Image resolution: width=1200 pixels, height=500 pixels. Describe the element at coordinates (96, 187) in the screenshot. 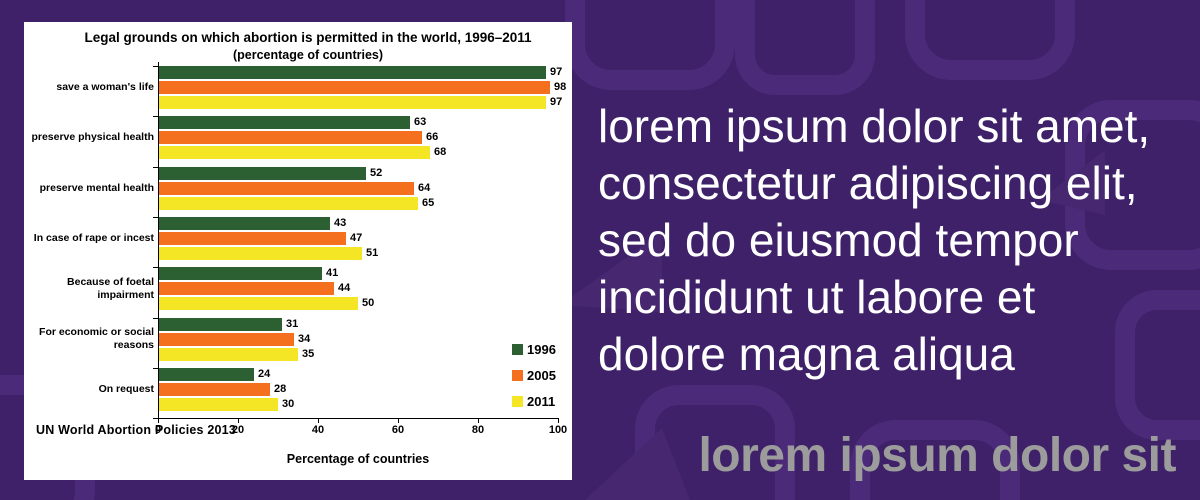

I see `category-label: preserve mental health` at that location.